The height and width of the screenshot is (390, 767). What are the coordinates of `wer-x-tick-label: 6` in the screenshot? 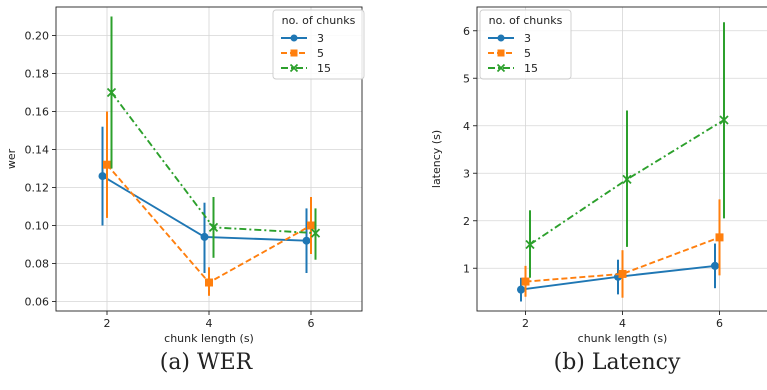 It's located at (311, 323).